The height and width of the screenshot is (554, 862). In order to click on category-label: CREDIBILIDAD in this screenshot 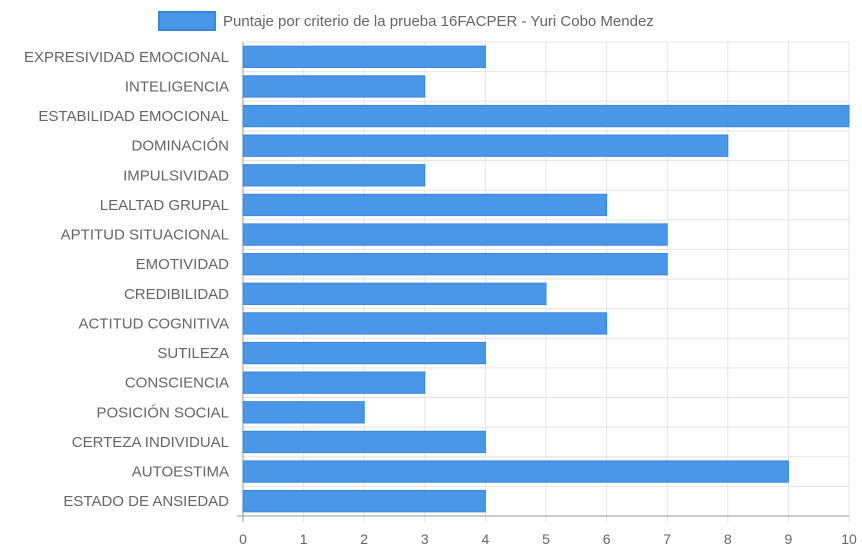, I will do `click(176, 294)`.